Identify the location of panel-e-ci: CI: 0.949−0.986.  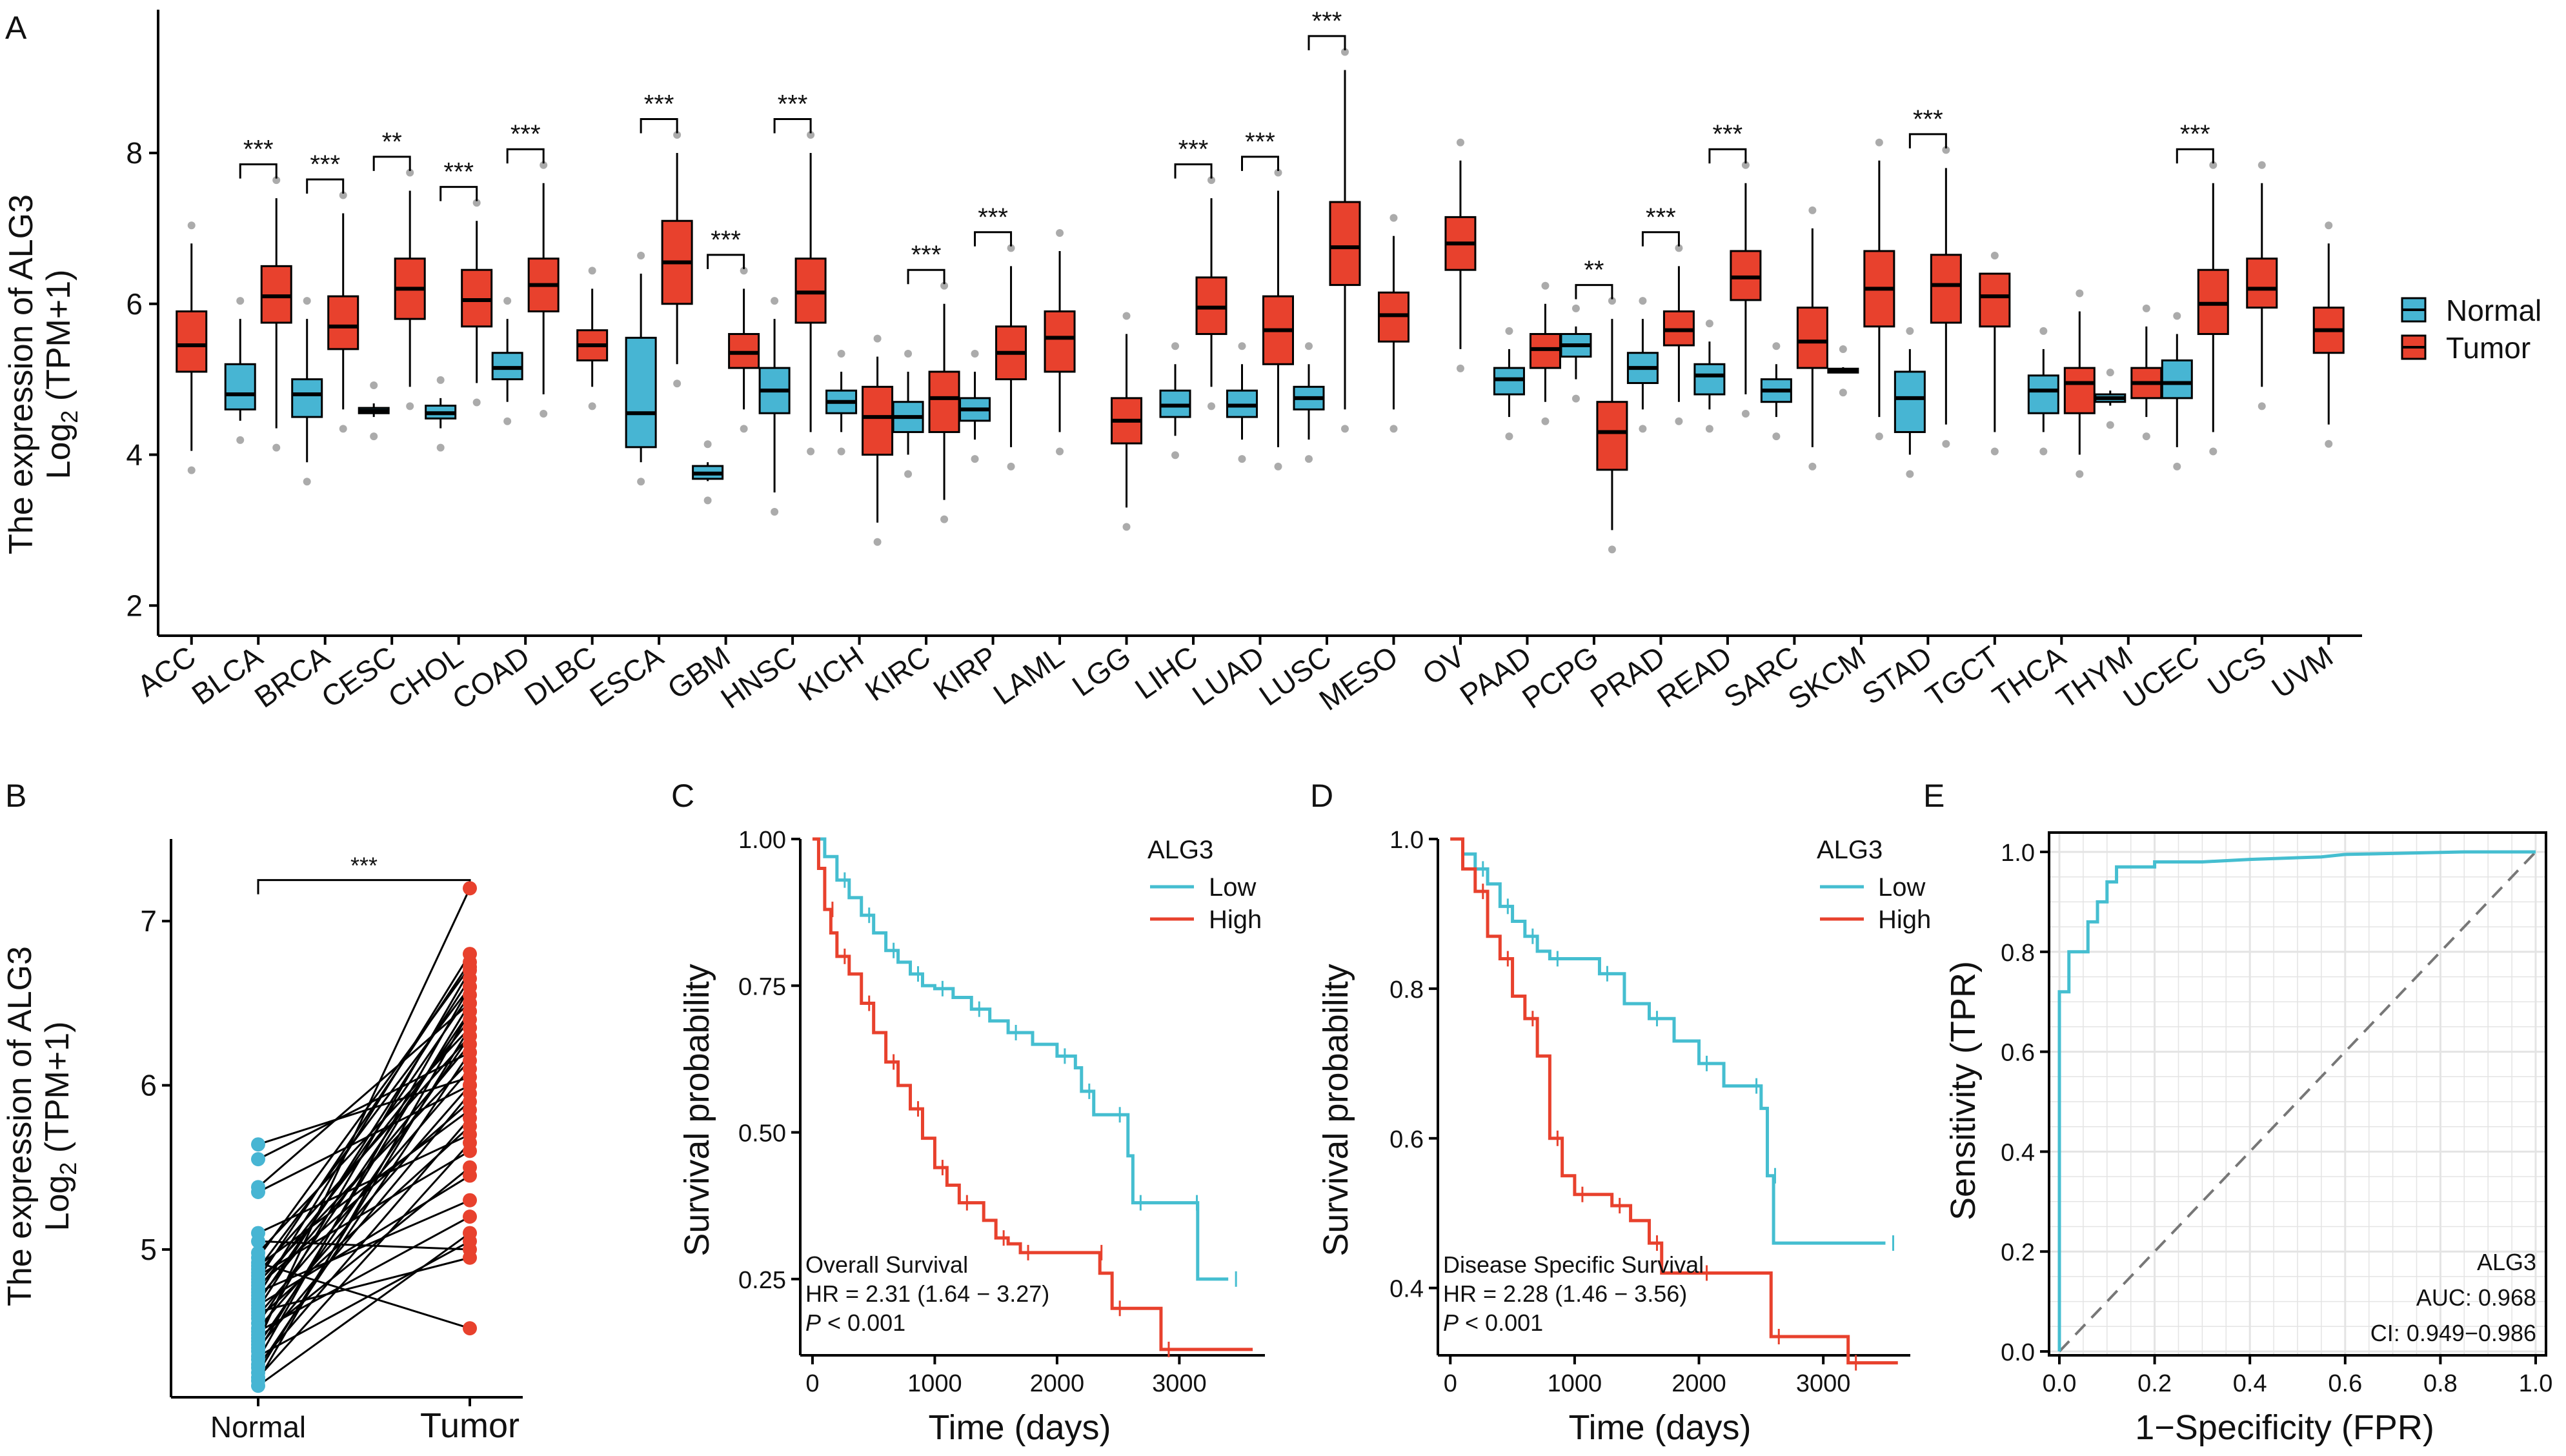
(2453, 1333).